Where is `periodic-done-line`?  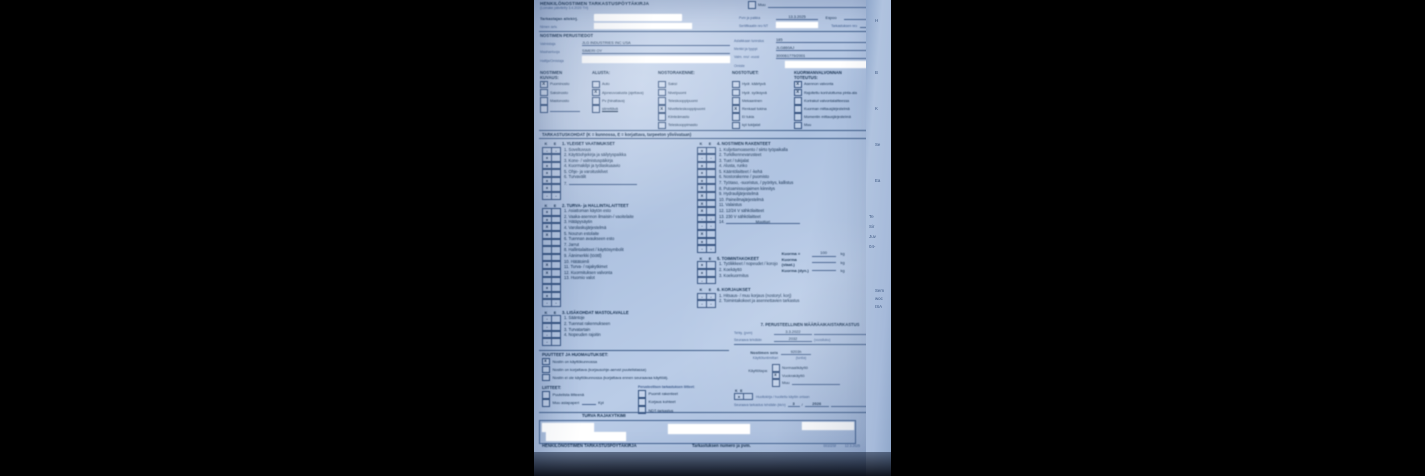 periodic-done-line is located at coordinates (850, 332).